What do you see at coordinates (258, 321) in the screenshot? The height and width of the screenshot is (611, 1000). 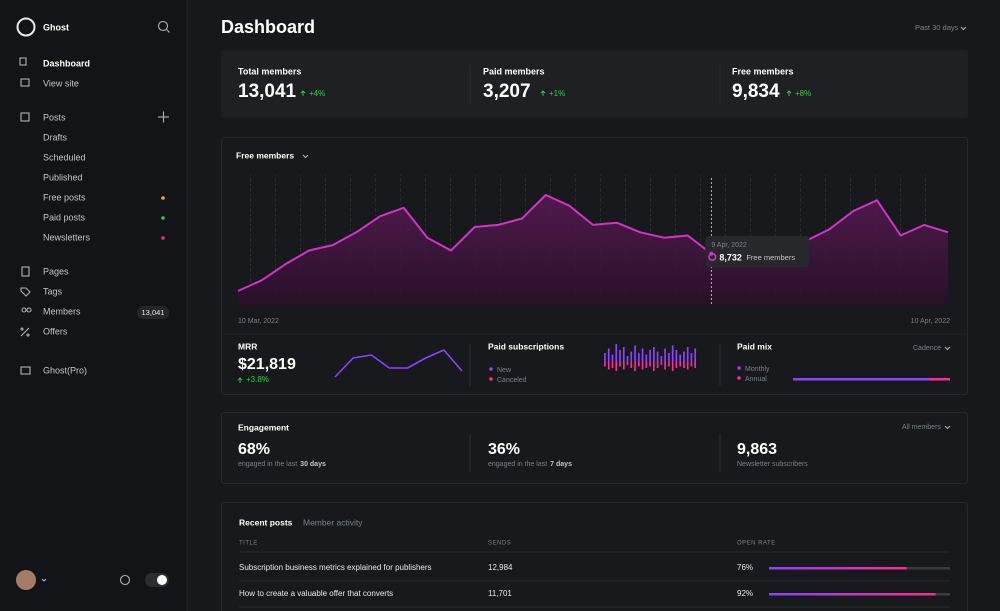 I see `chart-start-date: 10 Mar, 2022` at bounding box center [258, 321].